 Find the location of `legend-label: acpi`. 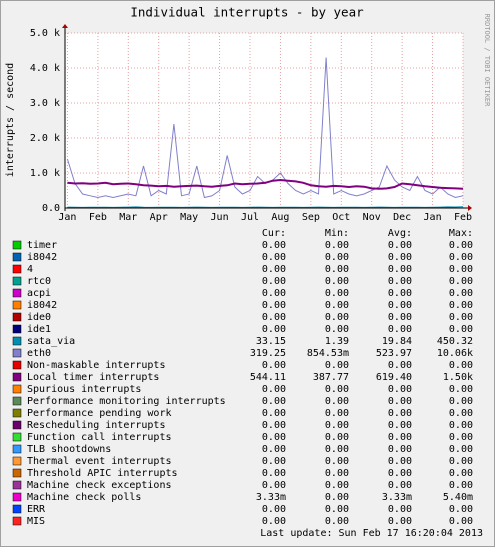

legend-label: acpi is located at coordinates (39, 293).